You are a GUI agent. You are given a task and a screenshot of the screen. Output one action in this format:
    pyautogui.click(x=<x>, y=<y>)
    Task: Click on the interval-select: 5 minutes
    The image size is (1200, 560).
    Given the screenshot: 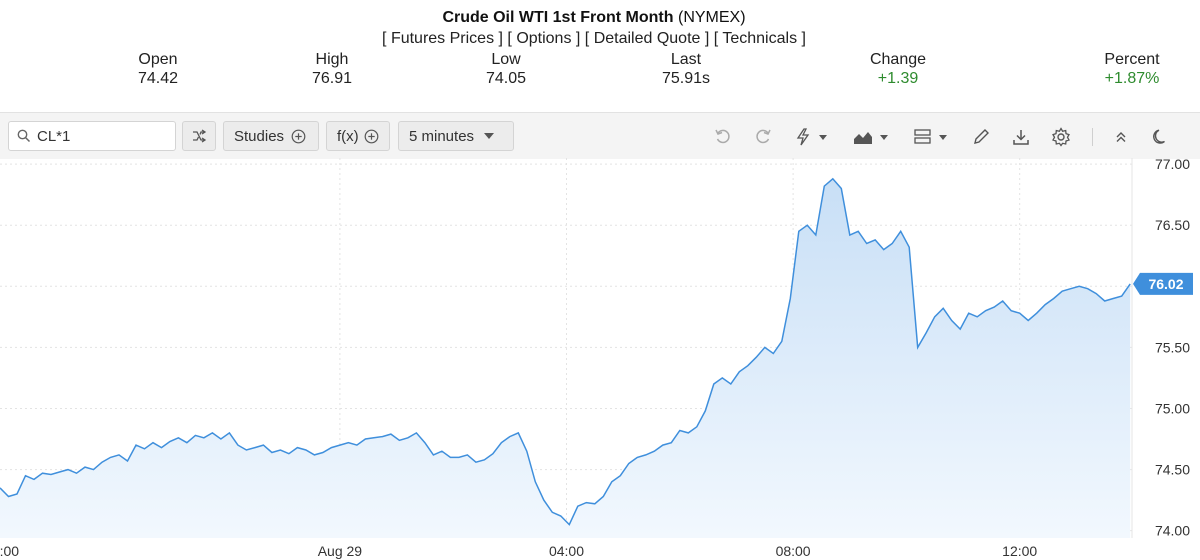 What is the action you would take?
    pyautogui.click(x=456, y=136)
    